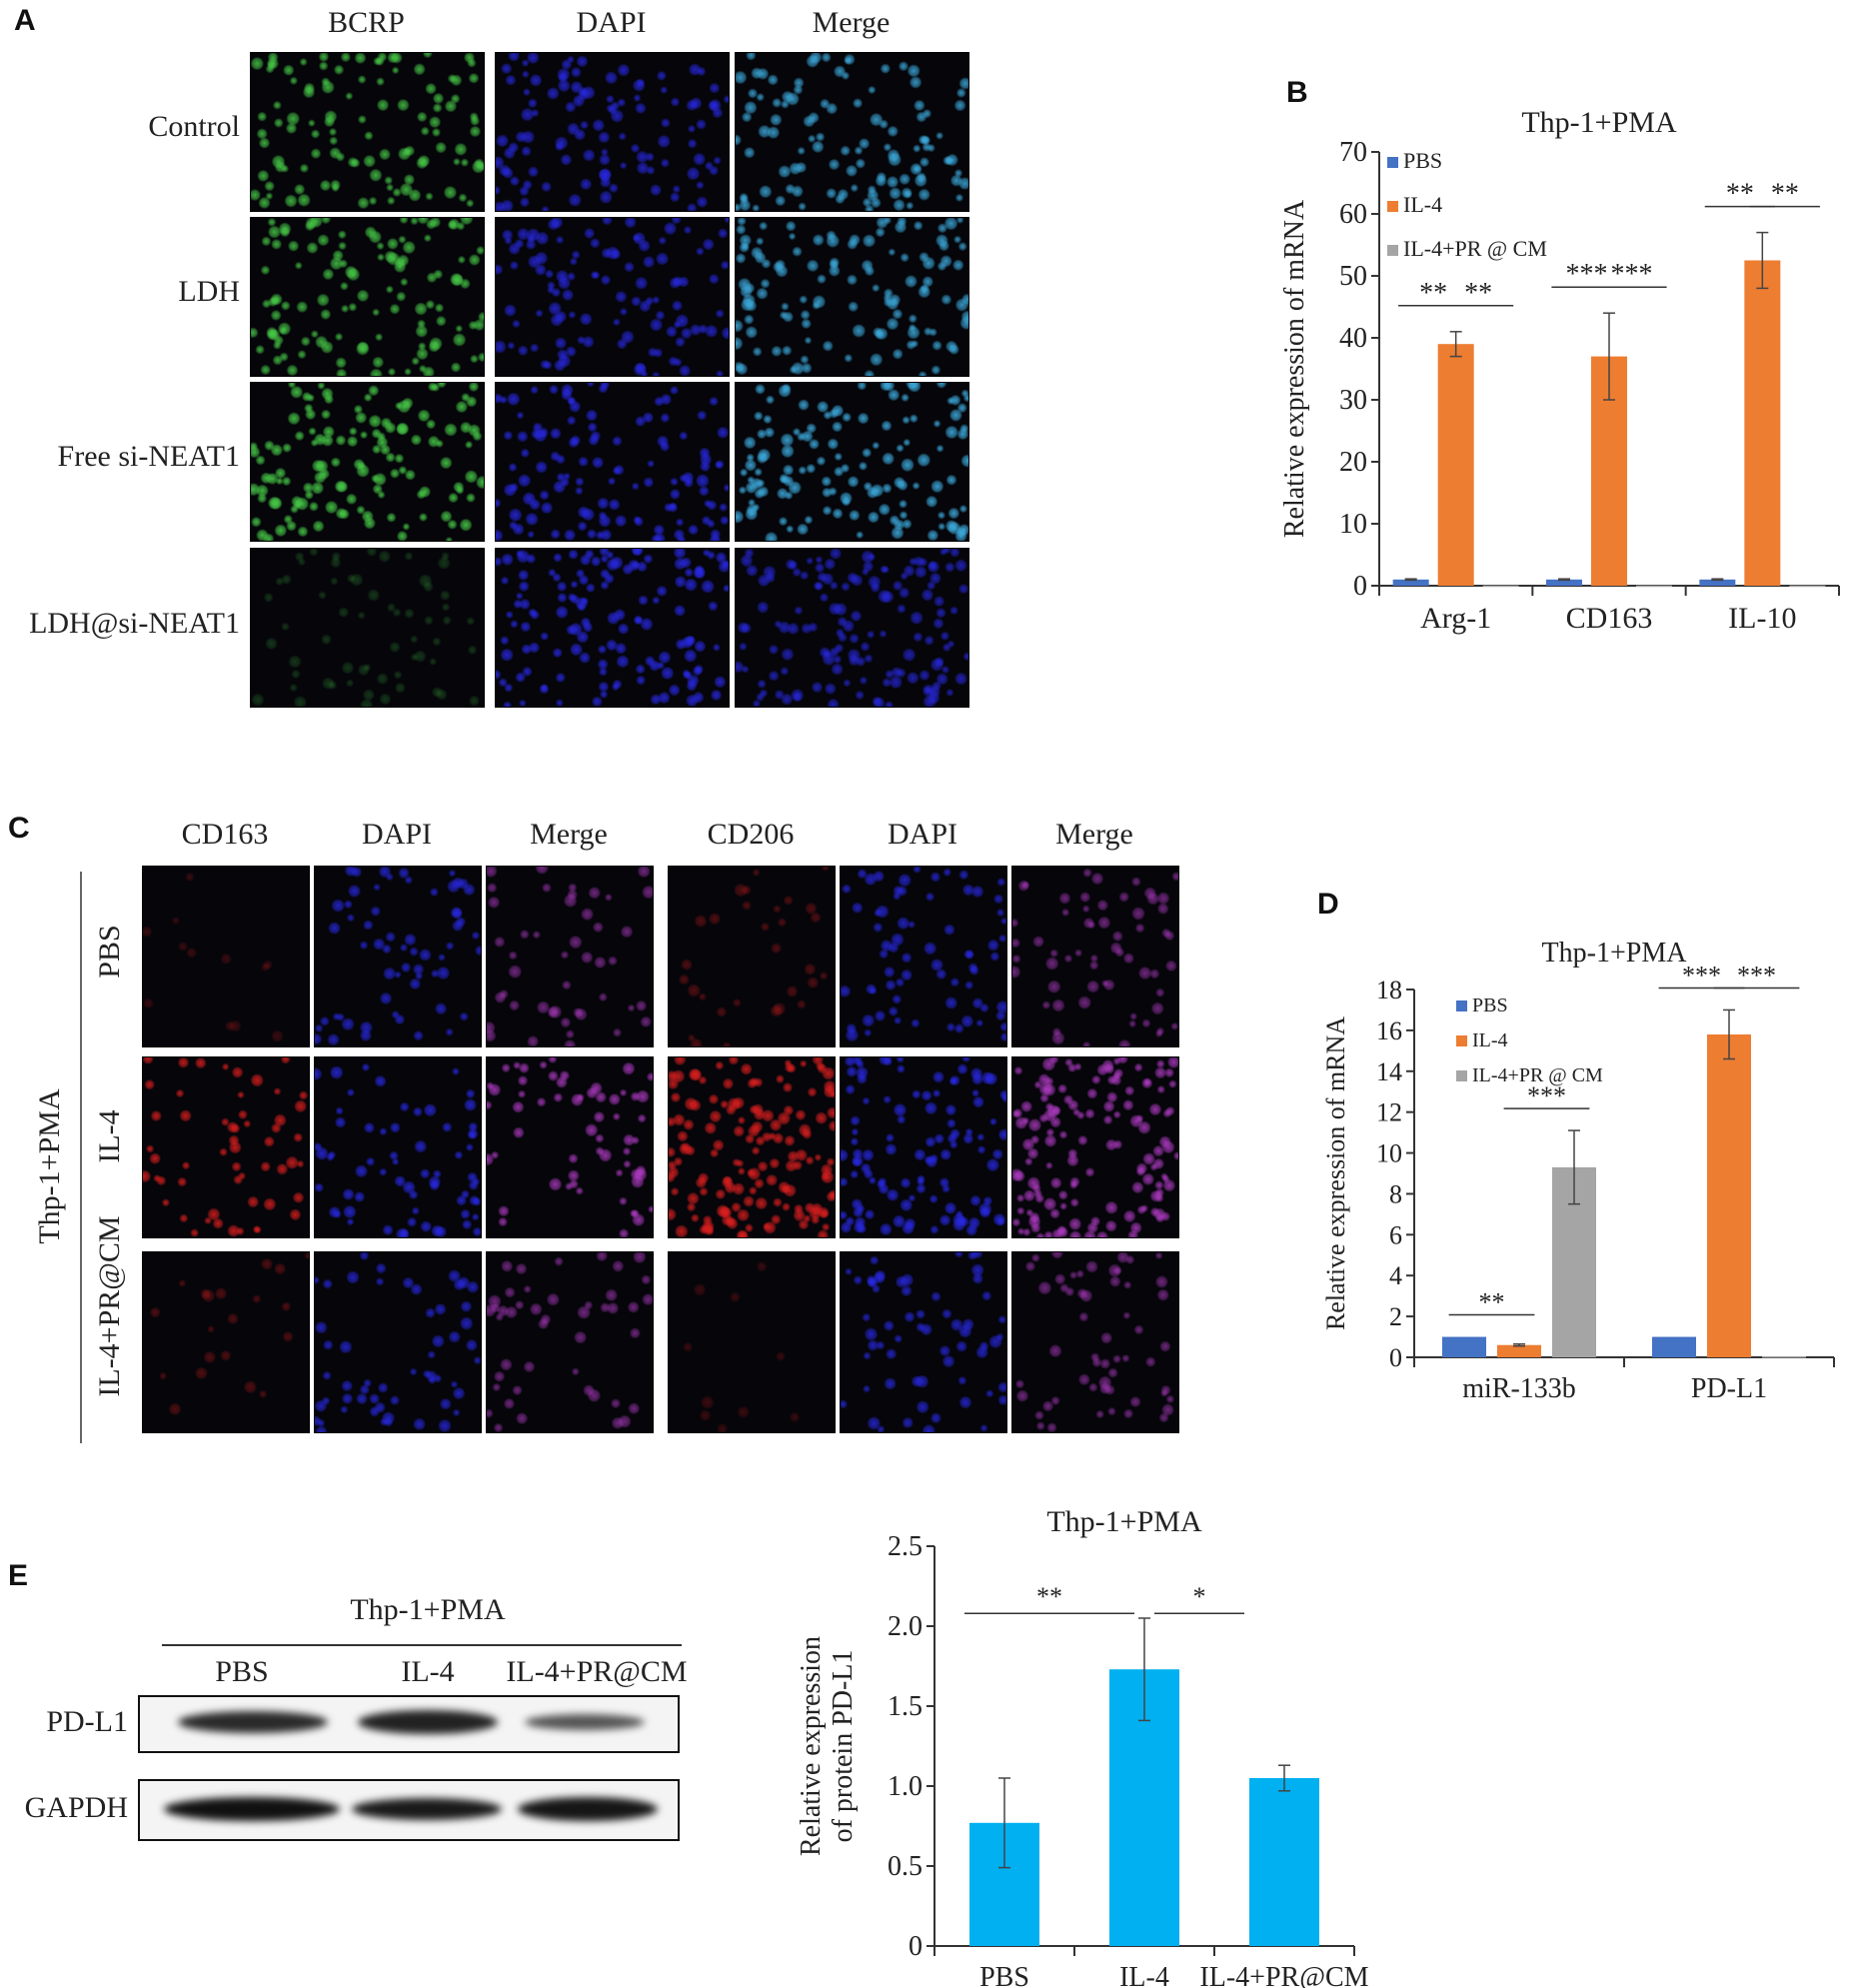 The height and width of the screenshot is (1988, 1864). What do you see at coordinates (1353, 524) in the screenshot?
I see `y-tick-label: 10` at bounding box center [1353, 524].